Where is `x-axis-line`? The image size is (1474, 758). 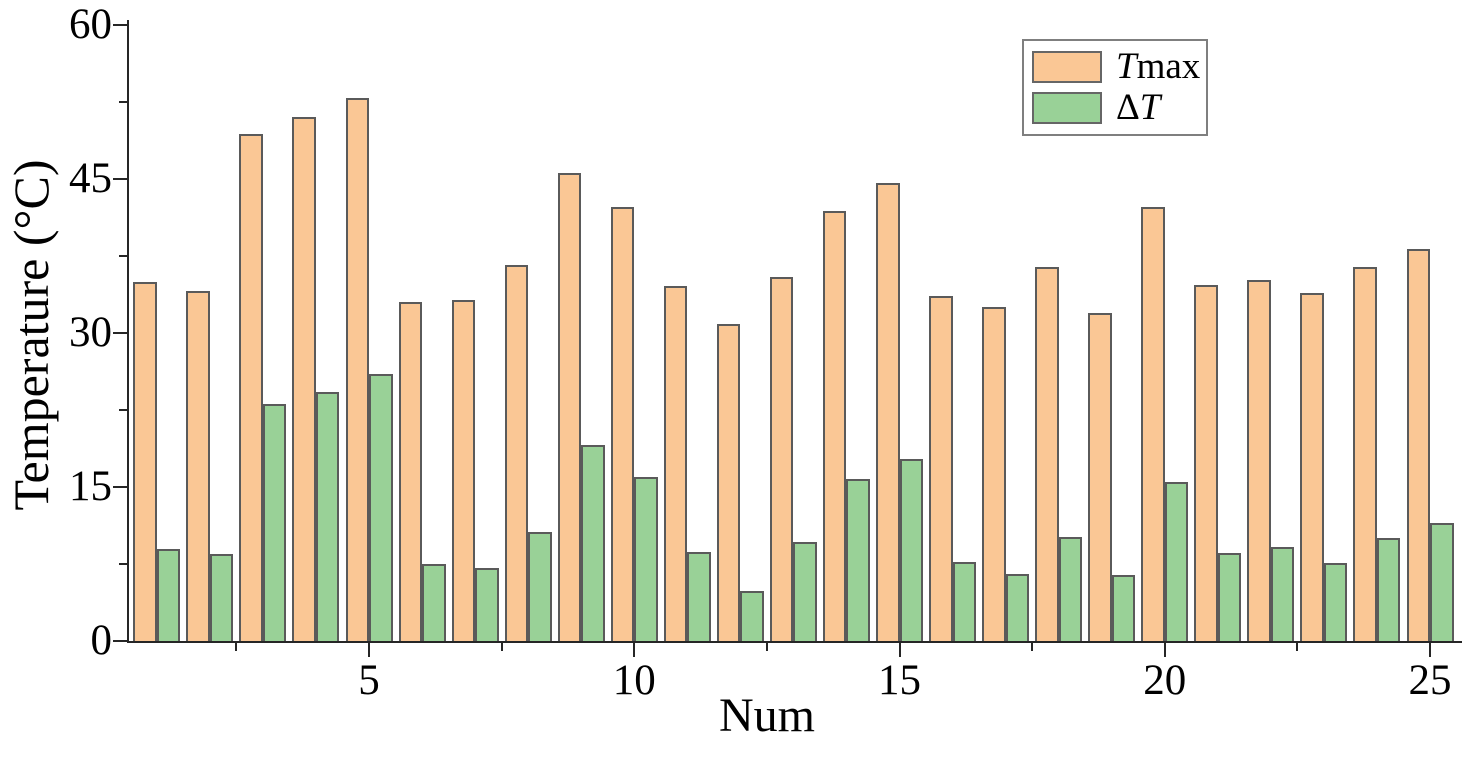
x-axis-line is located at coordinates (794, 642).